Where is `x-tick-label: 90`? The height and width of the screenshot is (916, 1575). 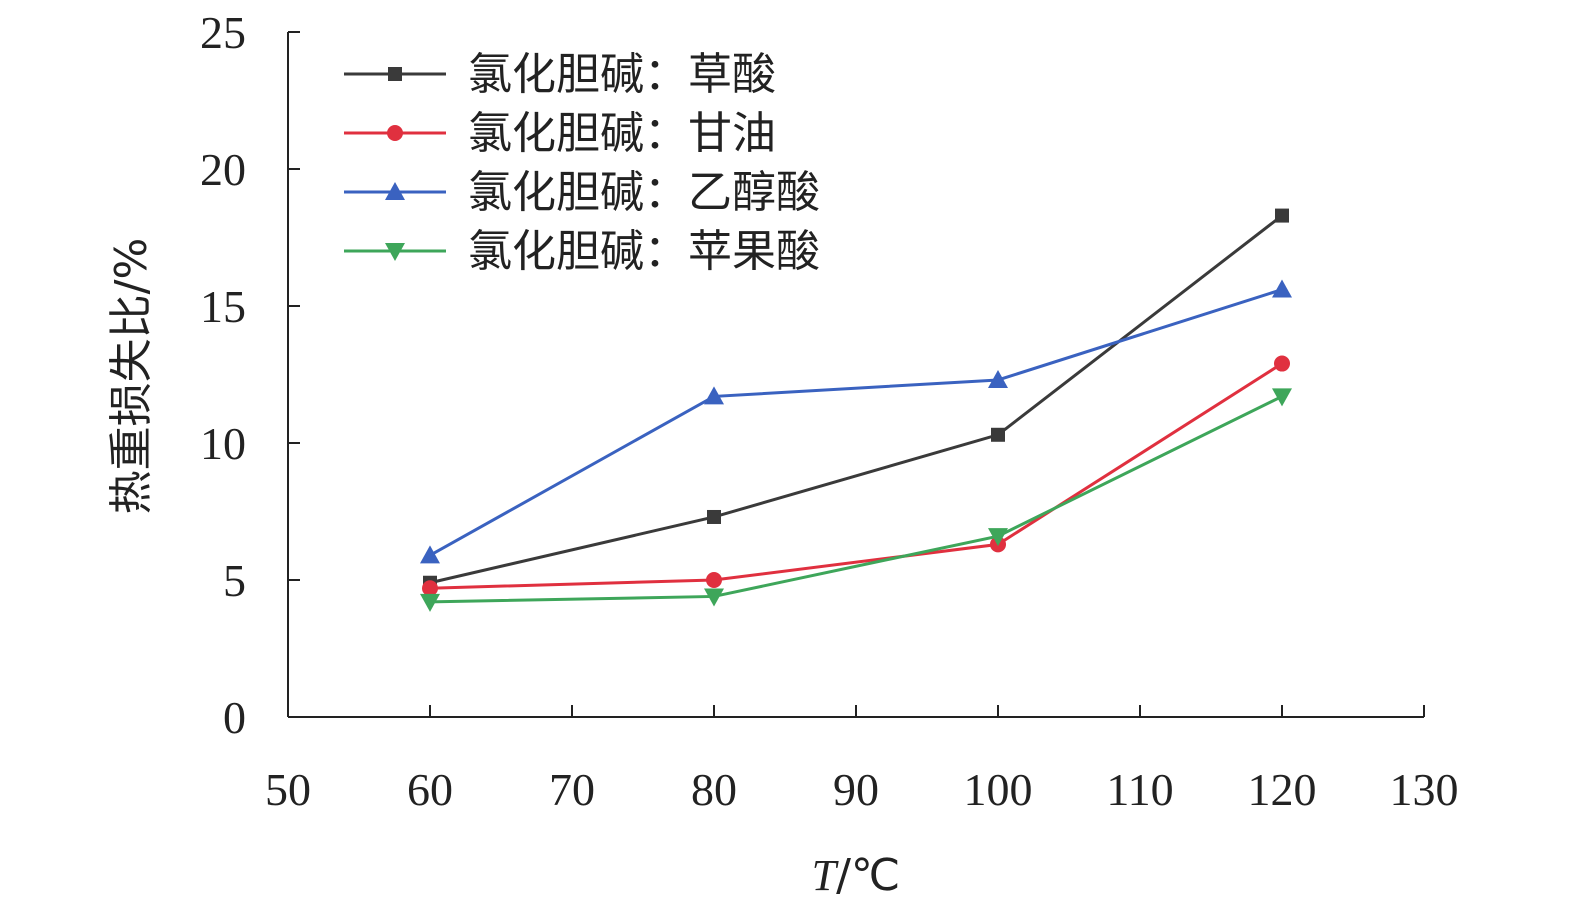 x-tick-label: 90 is located at coordinates (856, 789).